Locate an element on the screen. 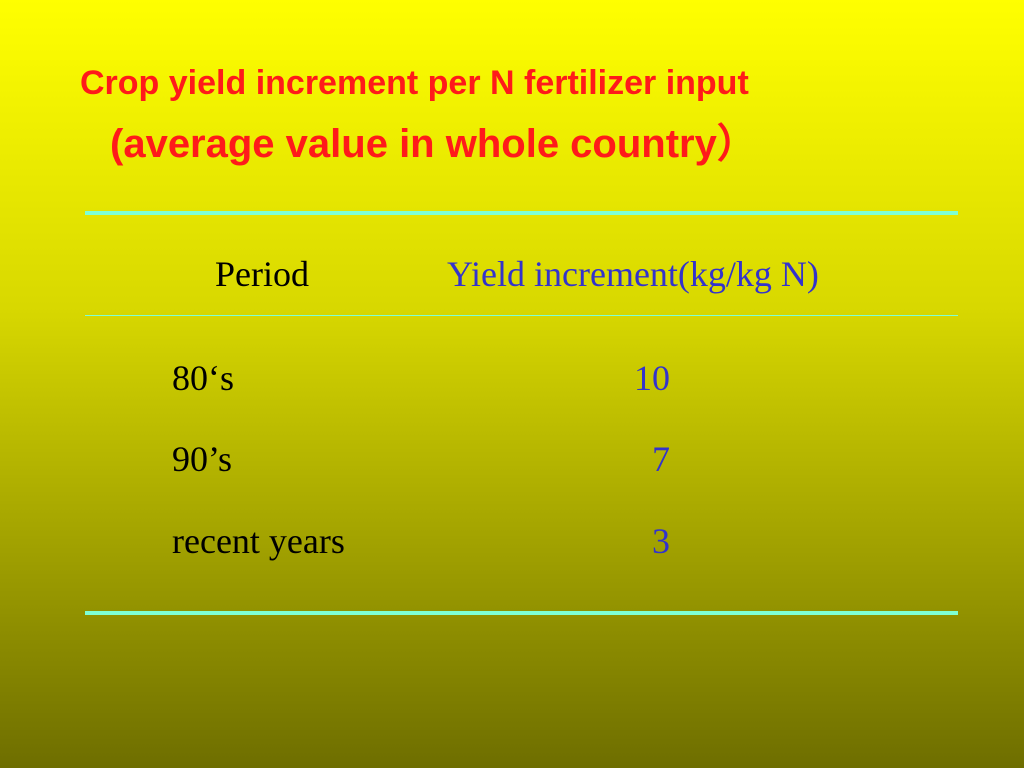 This screenshot has height=768, width=1024. header-cell: Yield increment(kg/kg N) is located at coordinates (633, 274).